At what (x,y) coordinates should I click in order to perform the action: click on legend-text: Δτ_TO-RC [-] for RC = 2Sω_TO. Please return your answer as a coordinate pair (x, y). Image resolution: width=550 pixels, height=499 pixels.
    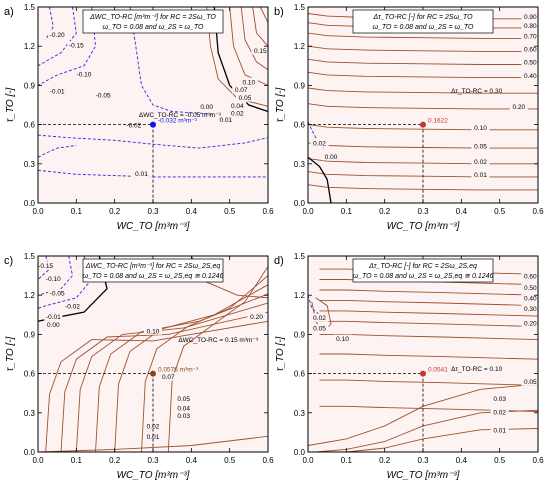
    Looking at the image, I should click on (422, 17).